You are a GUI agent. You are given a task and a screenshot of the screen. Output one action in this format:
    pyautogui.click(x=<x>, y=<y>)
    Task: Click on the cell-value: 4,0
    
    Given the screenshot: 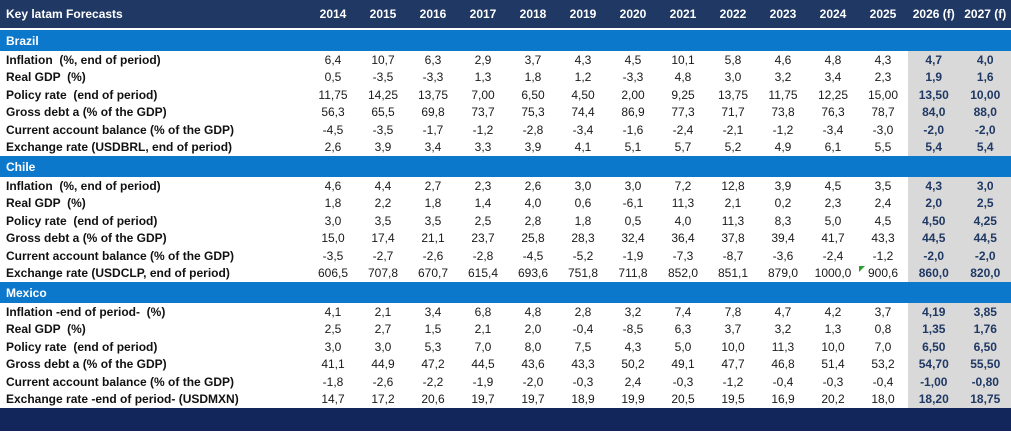 What is the action you would take?
    pyautogui.click(x=985, y=59)
    